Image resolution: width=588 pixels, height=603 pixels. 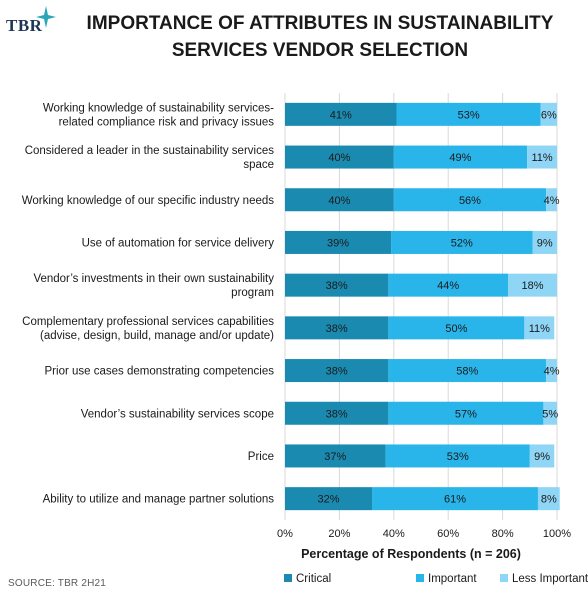 I want to click on x-tick-label: 20%, so click(x=339, y=534).